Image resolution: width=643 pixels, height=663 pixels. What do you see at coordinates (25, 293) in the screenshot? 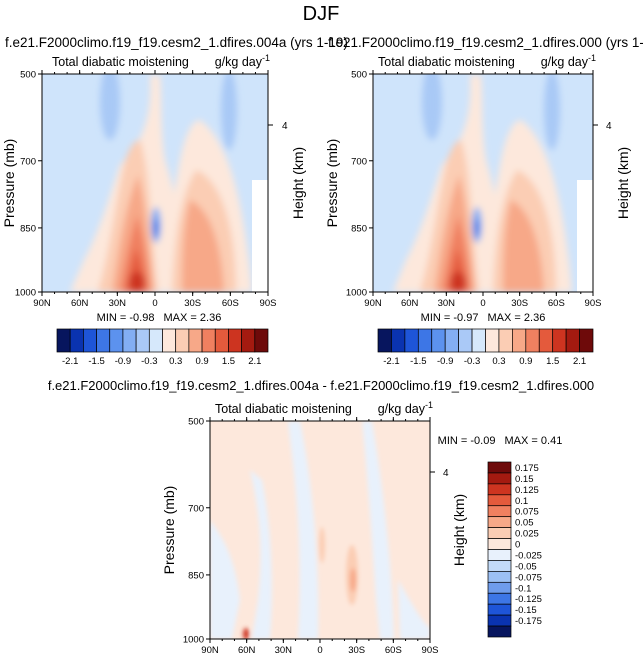
I see `panel-a-ytick-label: 1000` at bounding box center [25, 293].